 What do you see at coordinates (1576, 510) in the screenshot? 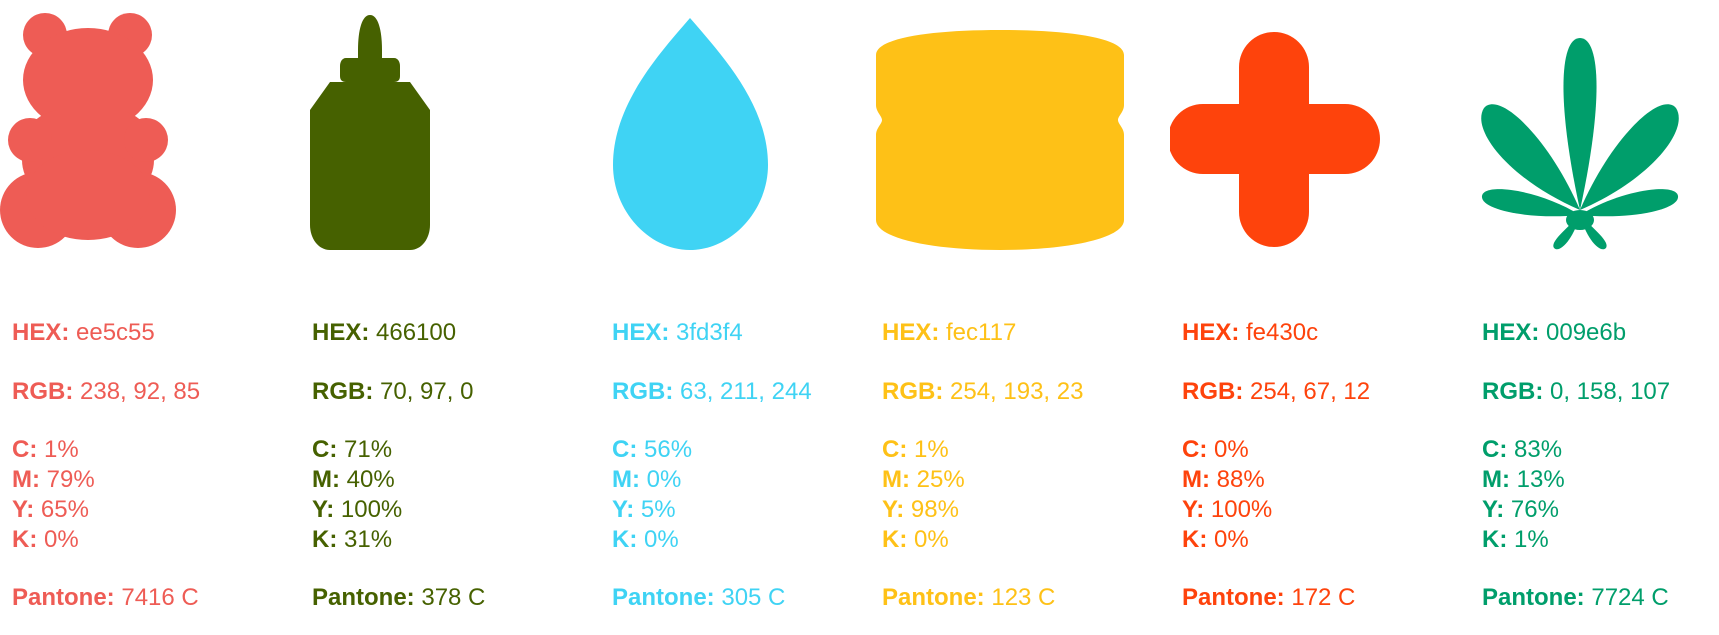
I see `yellow-row: Y: 76%` at bounding box center [1576, 510].